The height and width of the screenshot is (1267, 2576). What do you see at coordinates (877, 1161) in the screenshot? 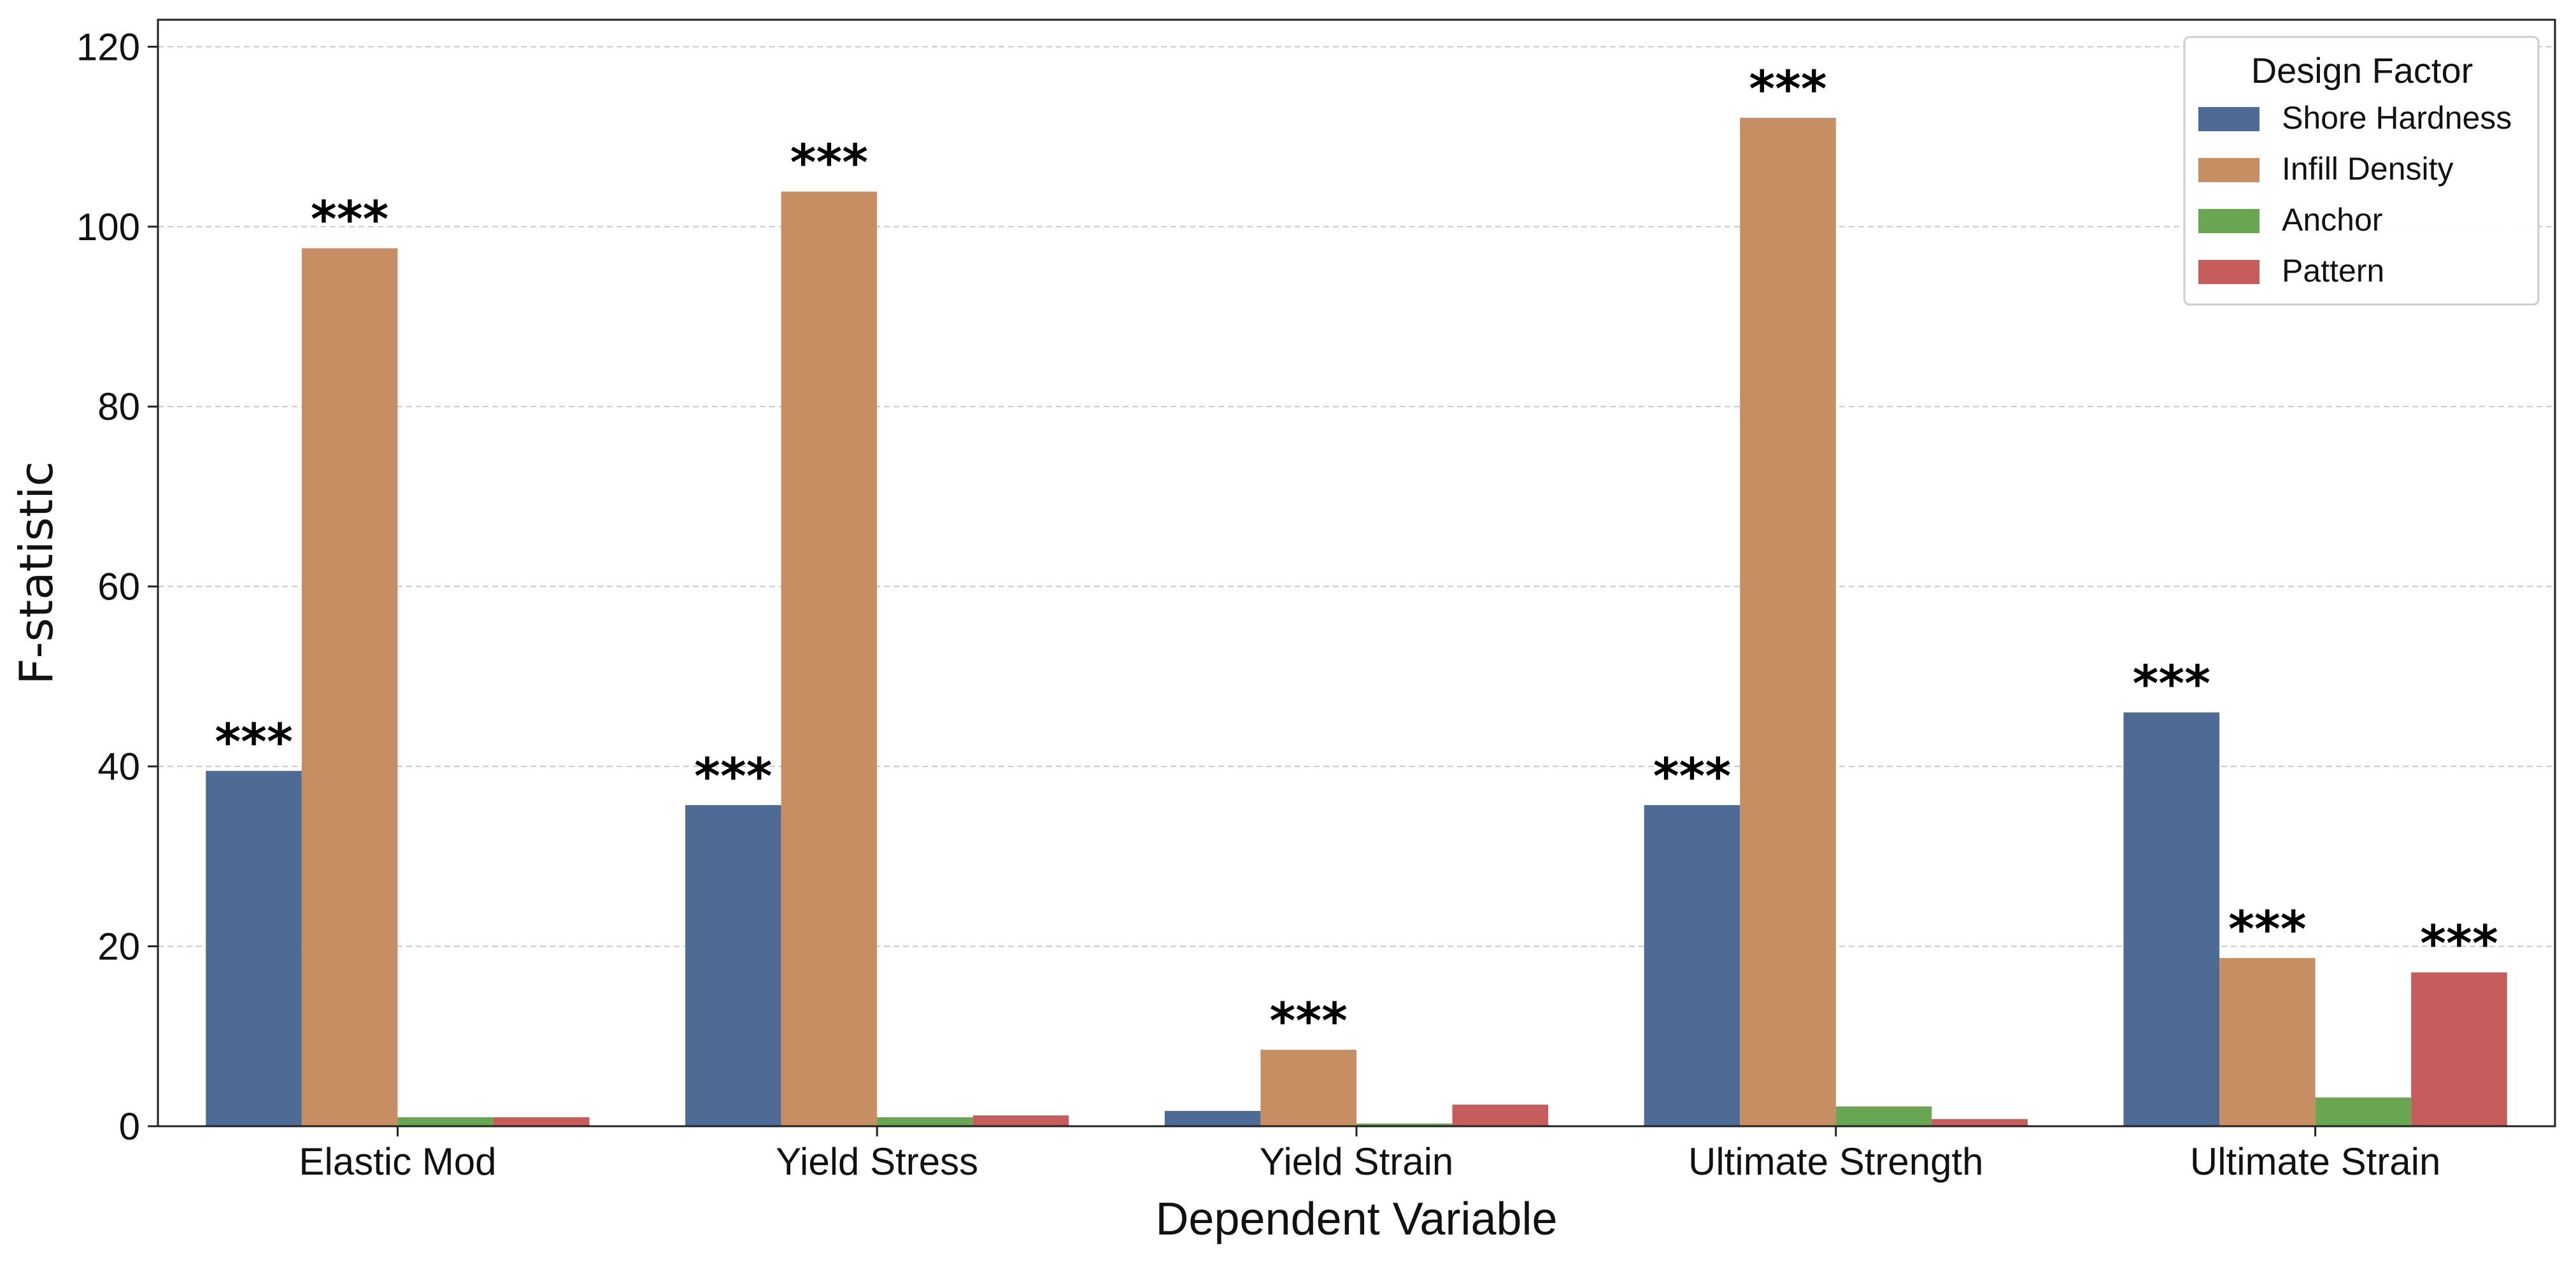
I see `x-tick-label: Yield Stress` at bounding box center [877, 1161].